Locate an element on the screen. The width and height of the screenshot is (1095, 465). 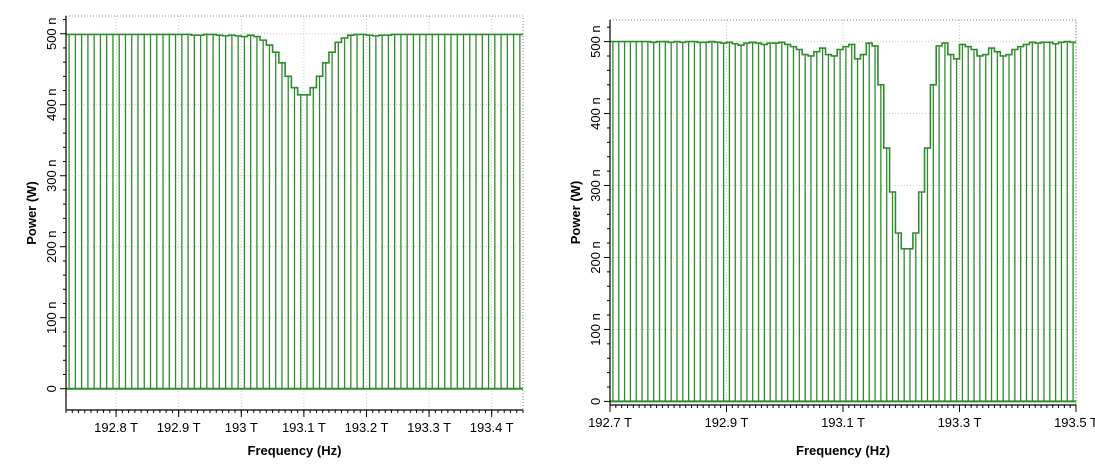
chart-1-y-ticks: 0 100 n 200 n 300 n 400 n 500 n is located at coordinates (599, 215).